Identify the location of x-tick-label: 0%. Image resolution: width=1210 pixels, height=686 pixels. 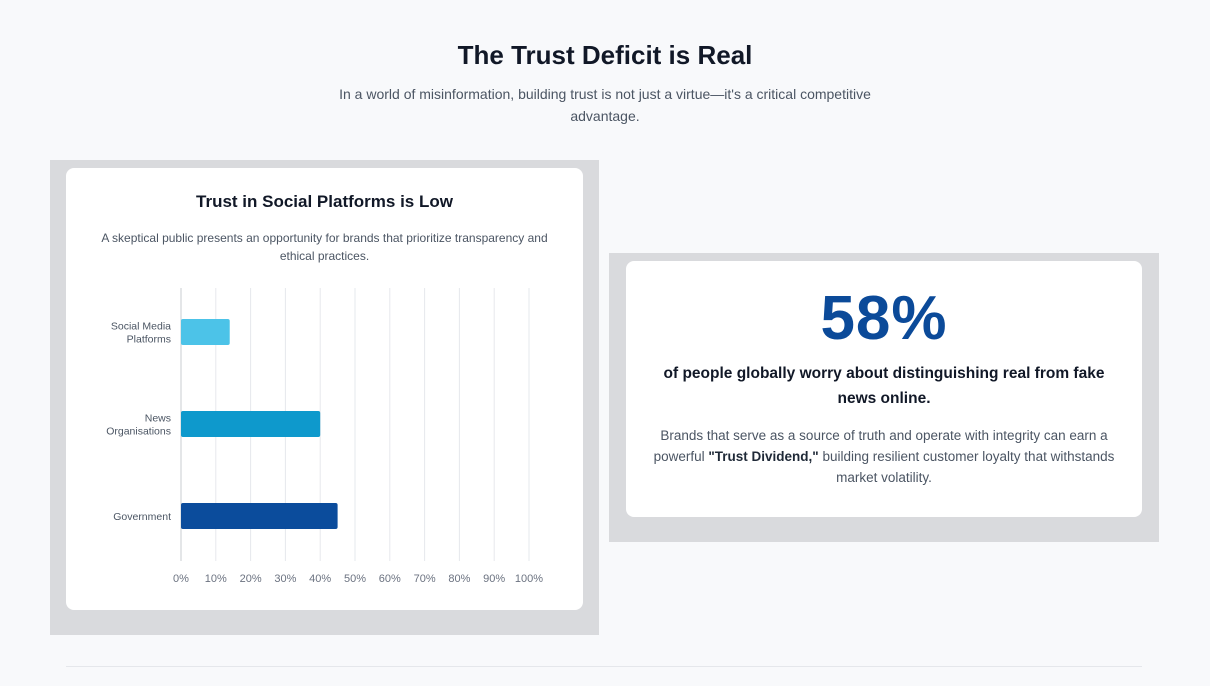
(181, 579).